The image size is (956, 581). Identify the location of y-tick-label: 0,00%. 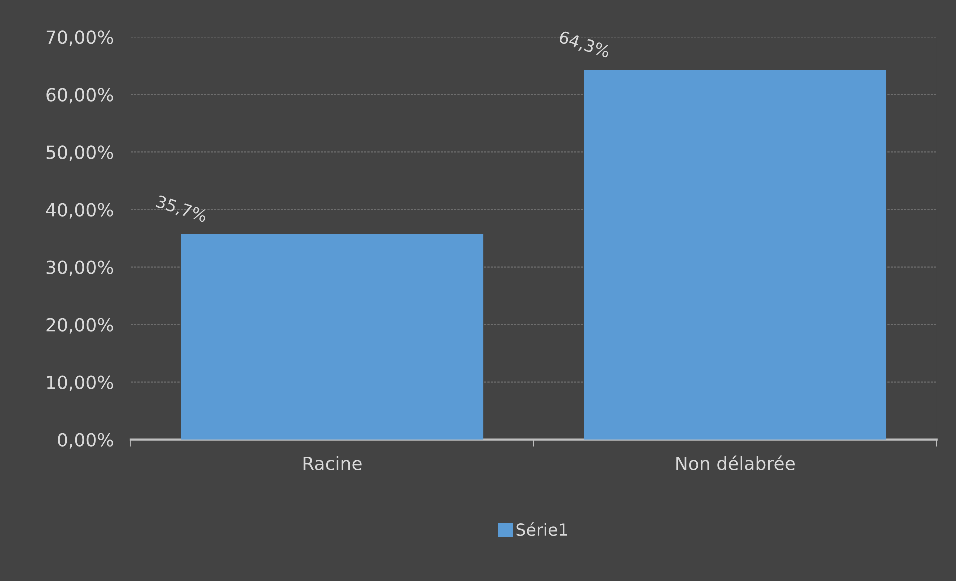
(86, 441).